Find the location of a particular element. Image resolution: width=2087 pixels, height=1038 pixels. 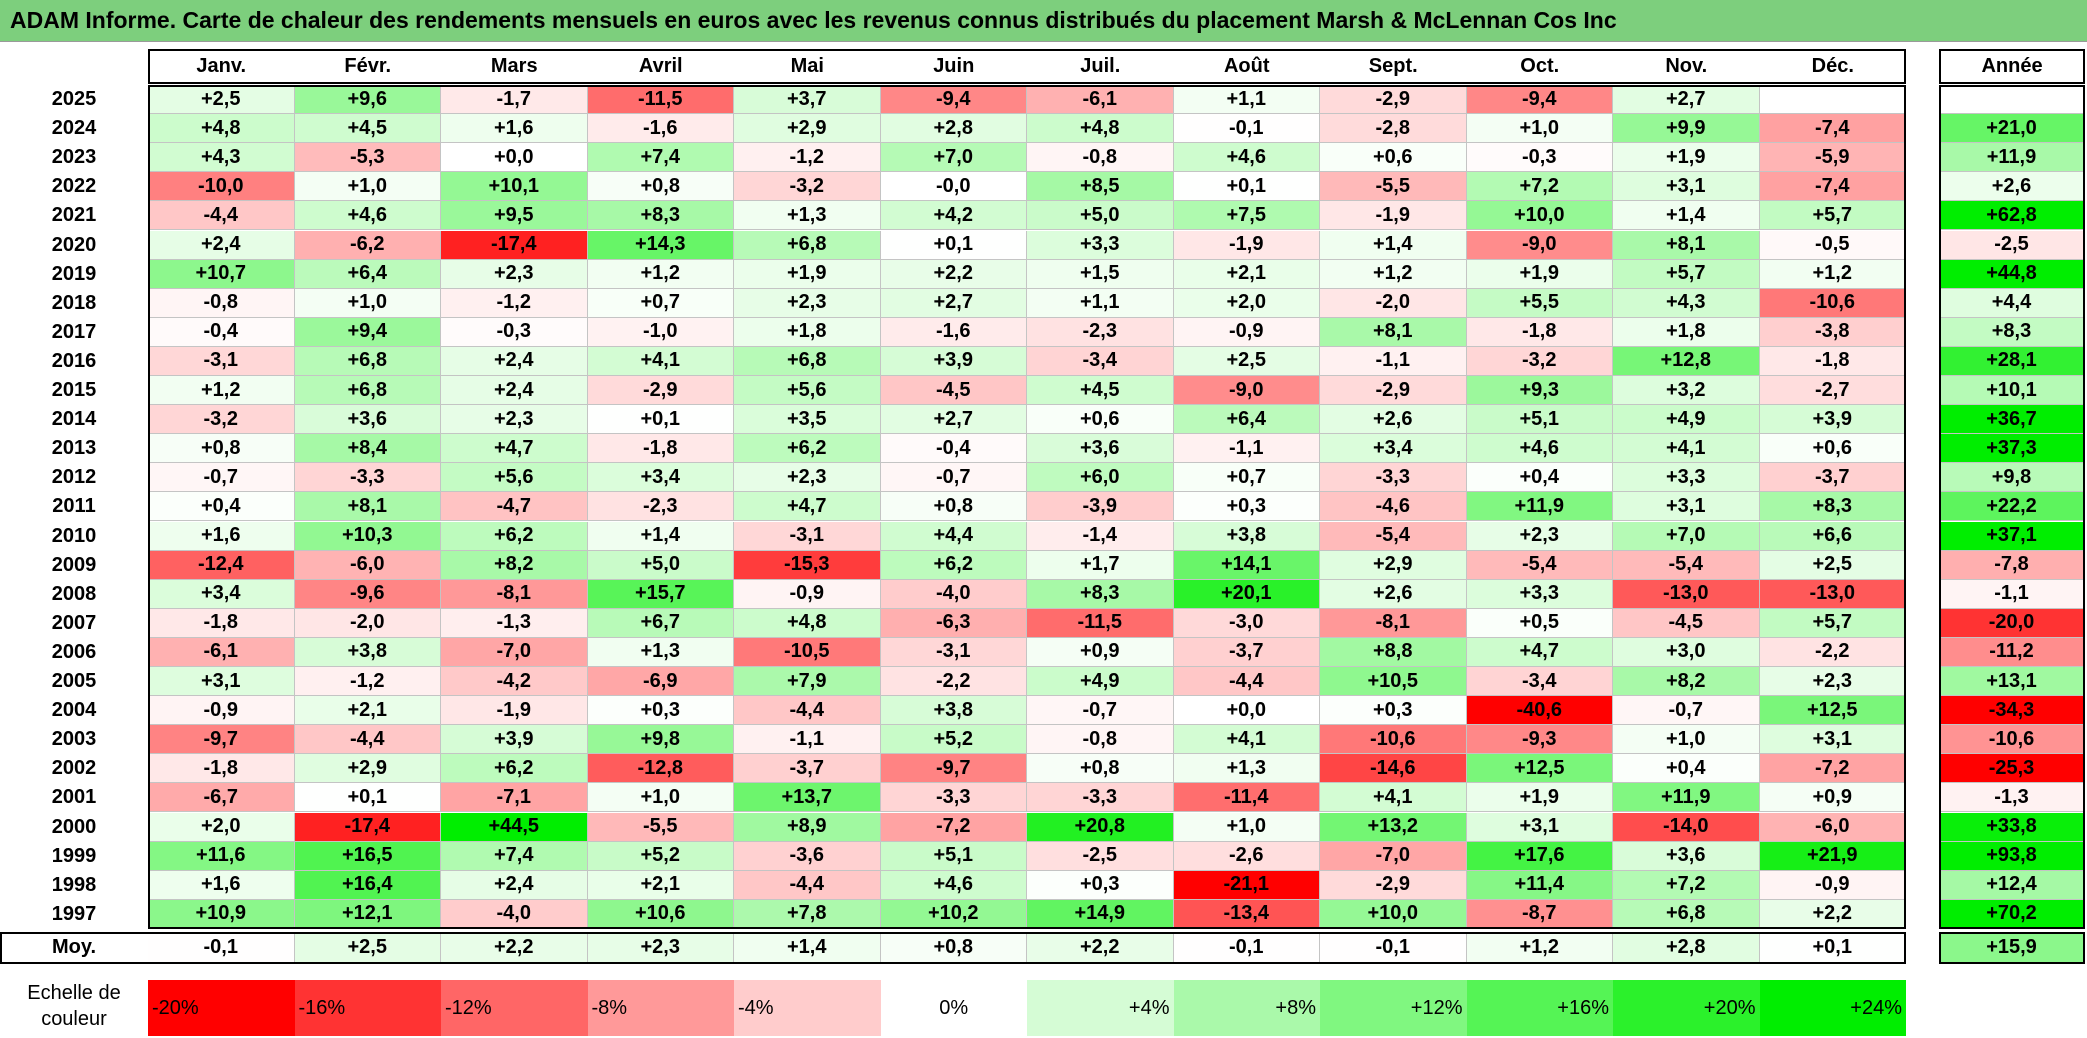

heatmap-cell: -1,9 is located at coordinates (514, 711).